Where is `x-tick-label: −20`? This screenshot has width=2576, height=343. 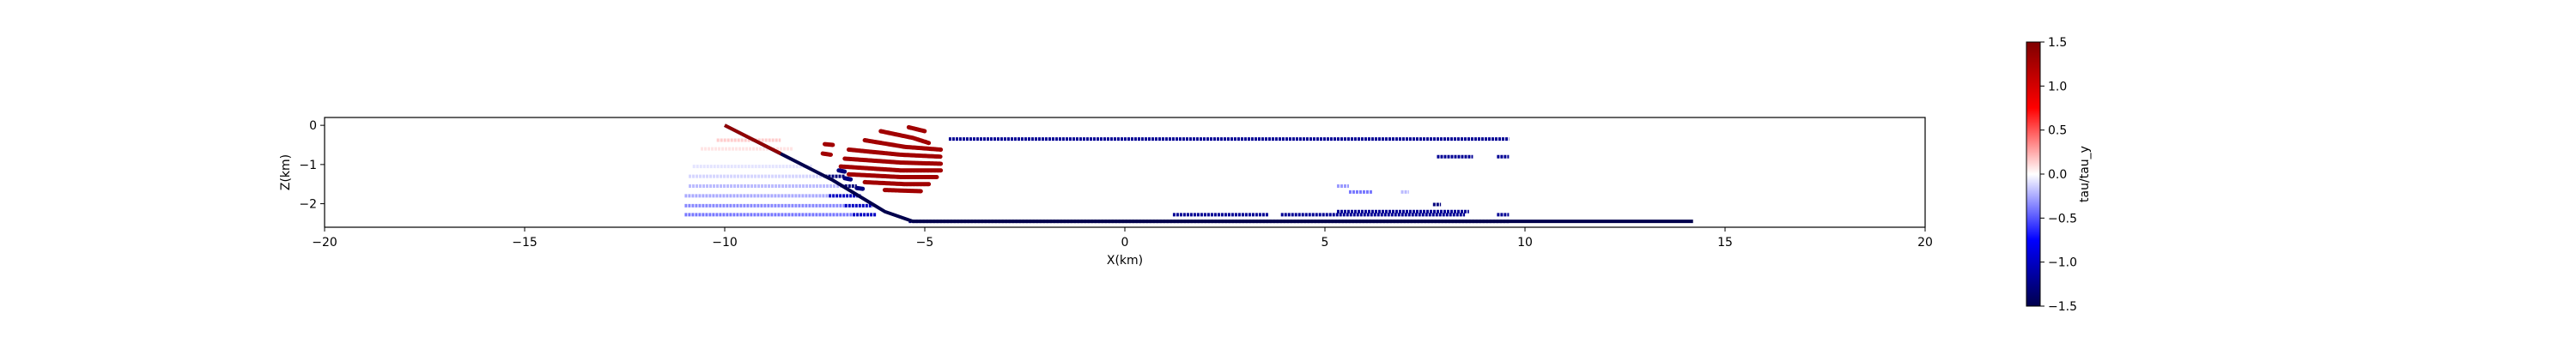 x-tick-label: −20 is located at coordinates (324, 243).